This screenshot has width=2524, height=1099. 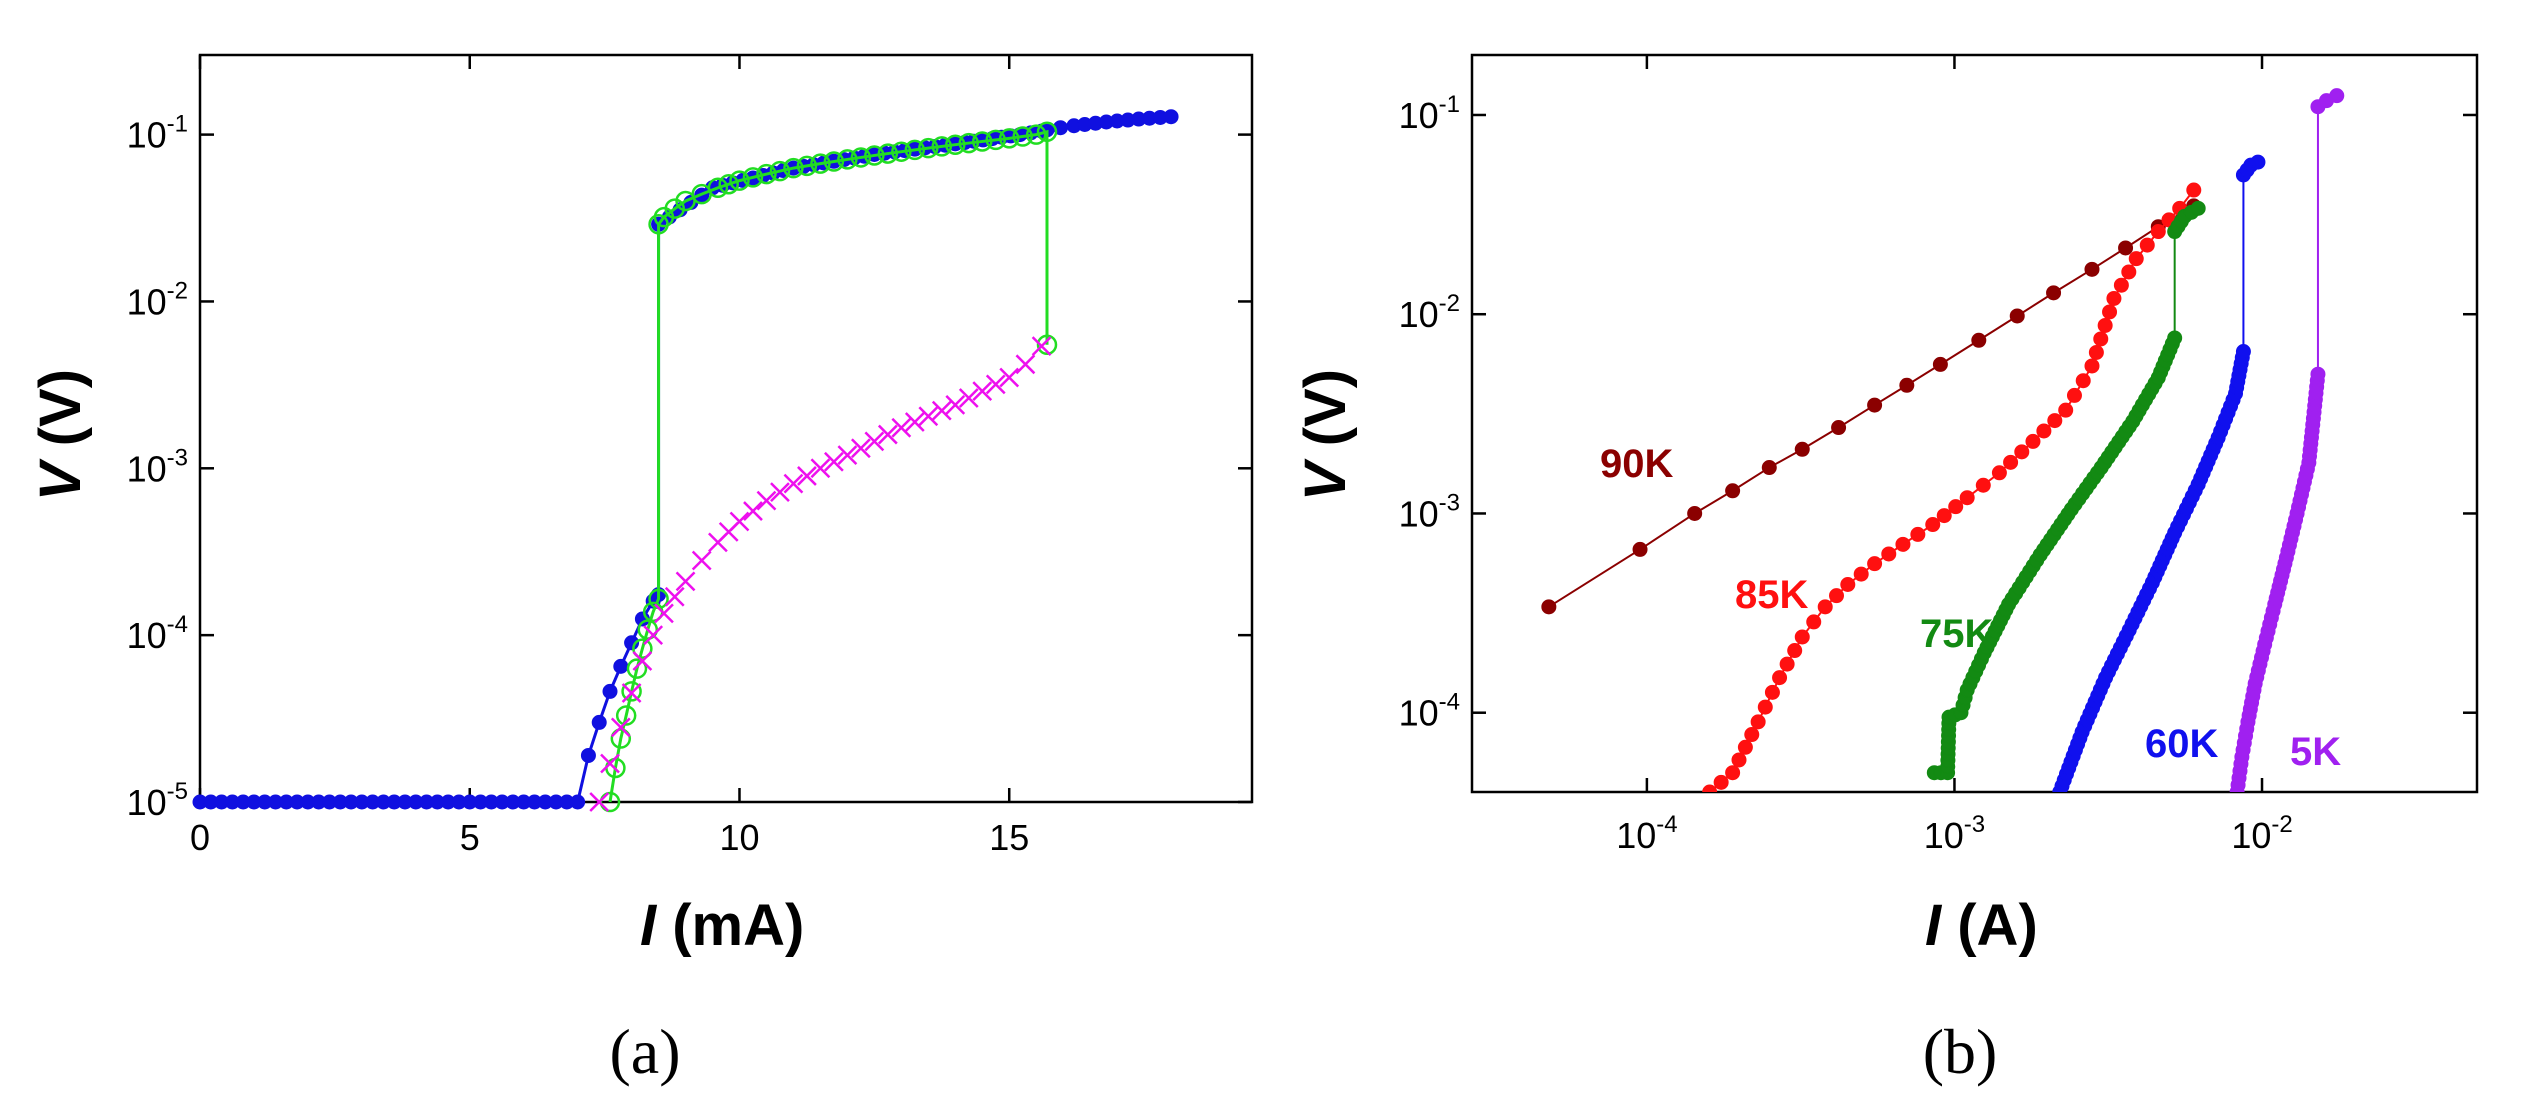 What do you see at coordinates (157, 133) in the screenshot?
I see `y-tick-label-a: 10⁻¹` at bounding box center [157, 133].